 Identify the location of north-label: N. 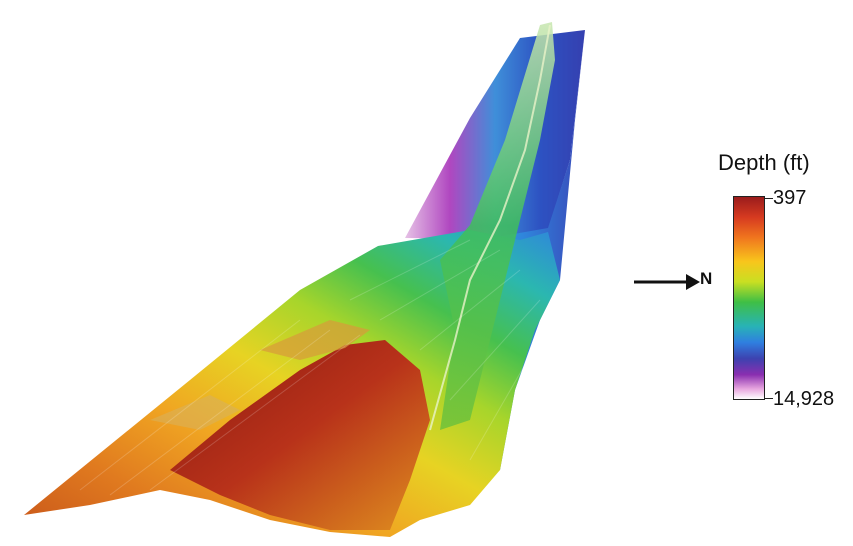
(706, 278).